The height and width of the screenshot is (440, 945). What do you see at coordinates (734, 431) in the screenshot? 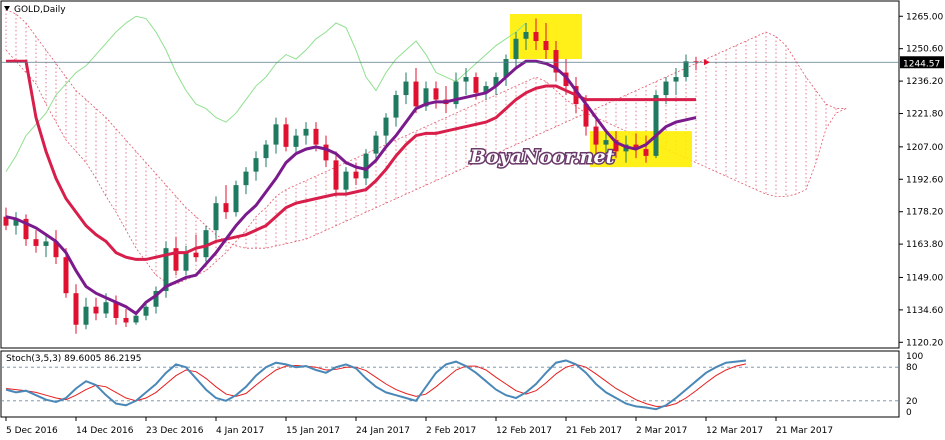
I see `time-tick-label: 12 Mar 2017` at bounding box center [734, 431].